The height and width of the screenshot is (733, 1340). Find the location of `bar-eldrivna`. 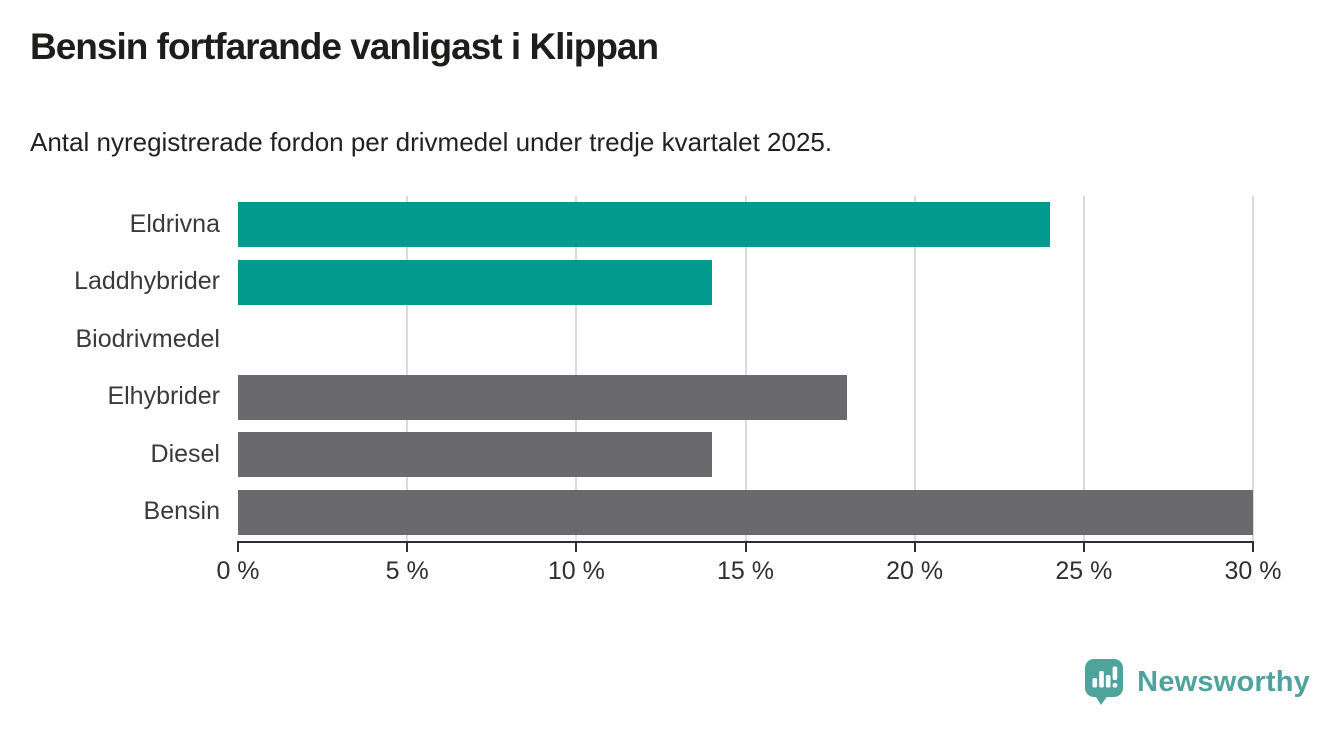

bar-eldrivna is located at coordinates (644, 225).